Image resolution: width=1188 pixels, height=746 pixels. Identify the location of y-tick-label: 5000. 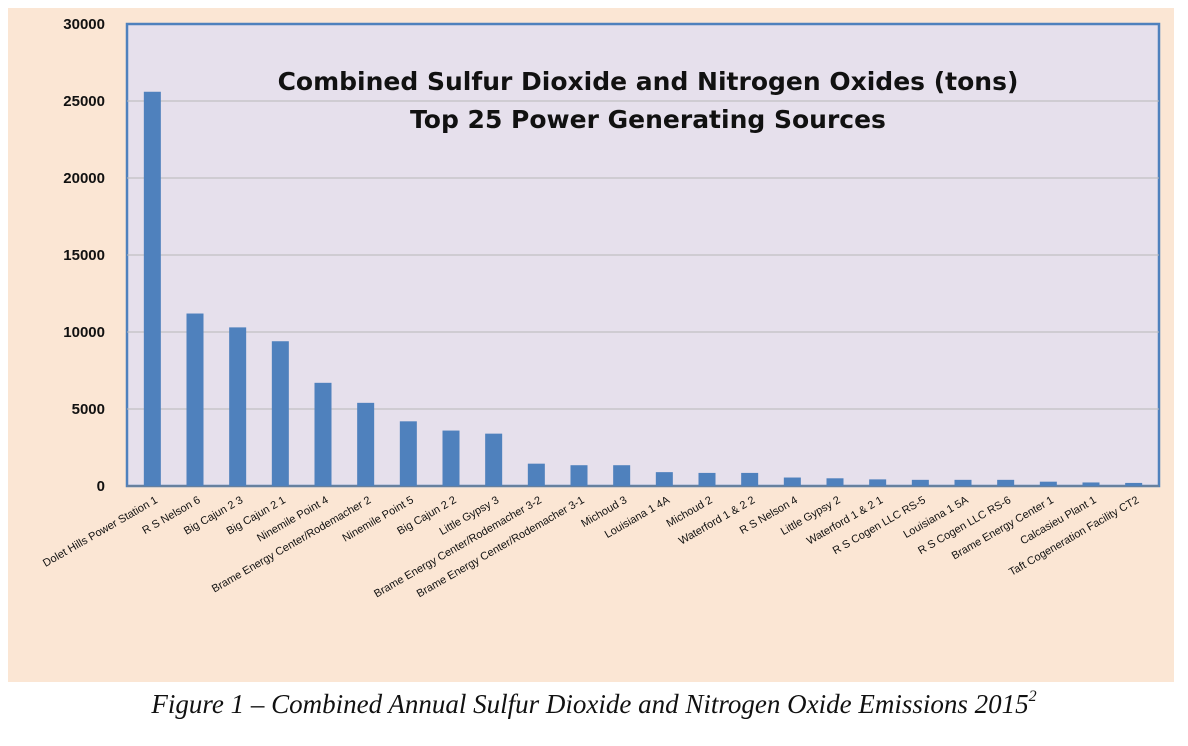
(88, 409).